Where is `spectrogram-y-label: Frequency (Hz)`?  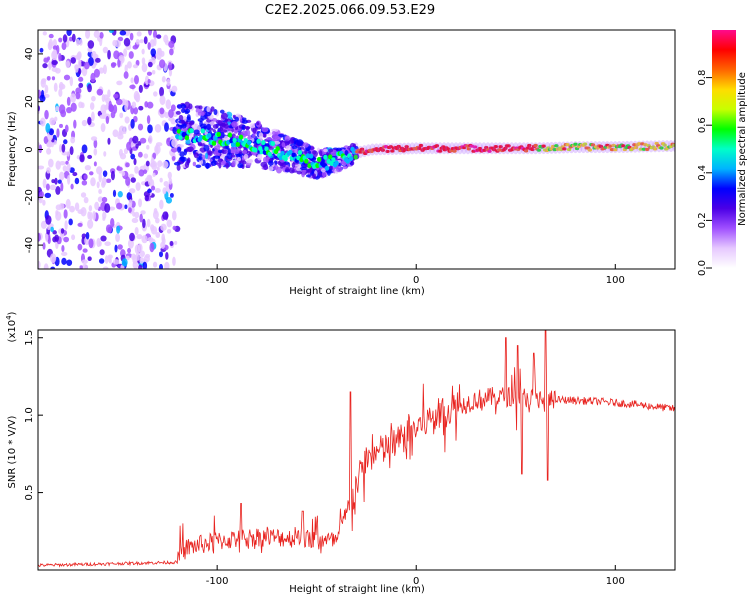
spectrogram-y-label: Frequency (Hz) is located at coordinates (12, 149).